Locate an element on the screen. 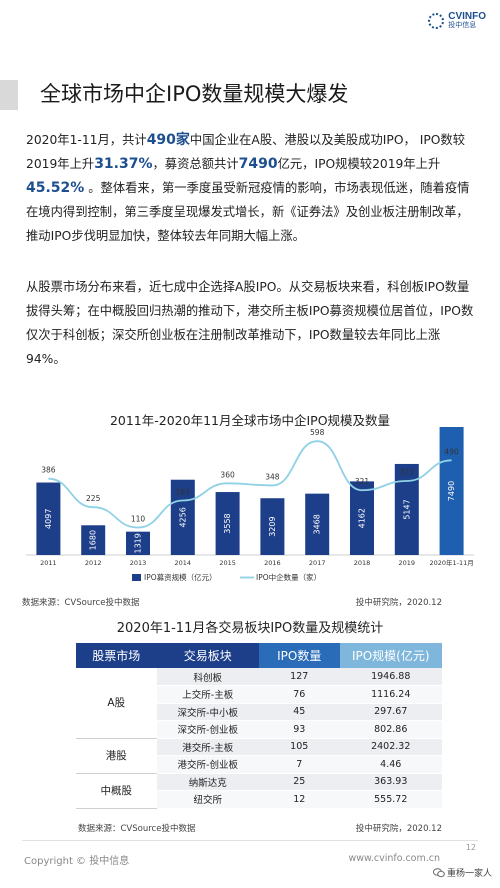  line-value-label: 321 is located at coordinates (362, 481).